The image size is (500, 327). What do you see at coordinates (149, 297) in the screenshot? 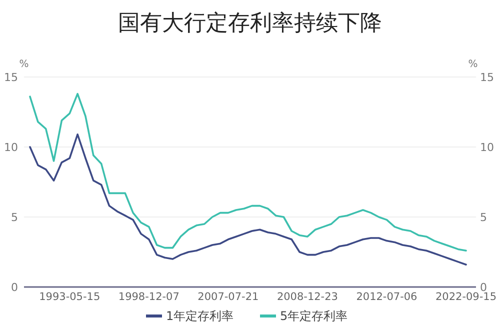
I see `x-tick-label: 1998-12-07` at bounding box center [149, 297].